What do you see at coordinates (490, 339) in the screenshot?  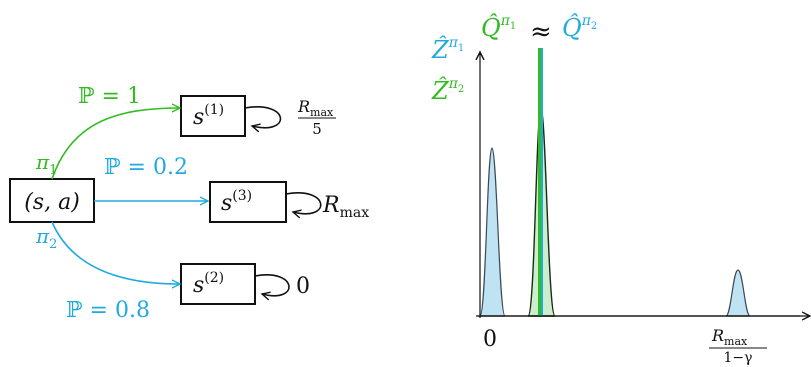 I see `xtick-zero: 0` at bounding box center [490, 339].